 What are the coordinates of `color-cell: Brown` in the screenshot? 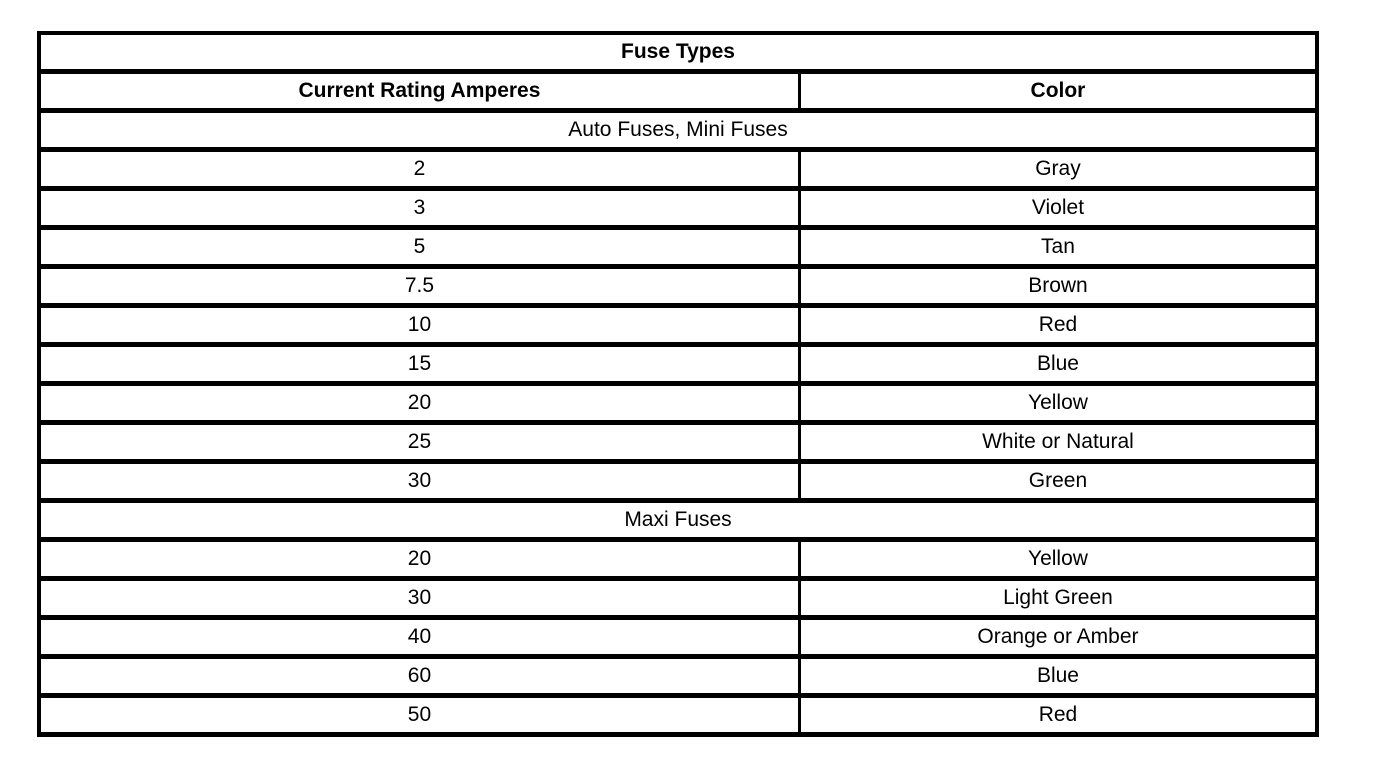 It's located at (1058, 286).